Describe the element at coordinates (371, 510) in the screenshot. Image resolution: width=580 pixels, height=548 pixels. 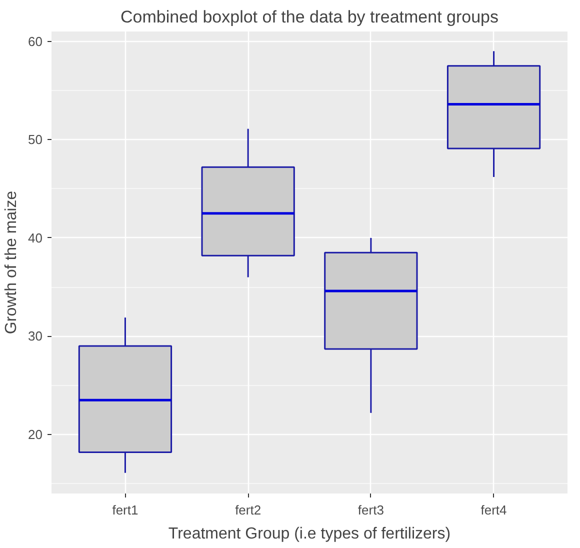
I see `x-tick-label: fert3` at that location.